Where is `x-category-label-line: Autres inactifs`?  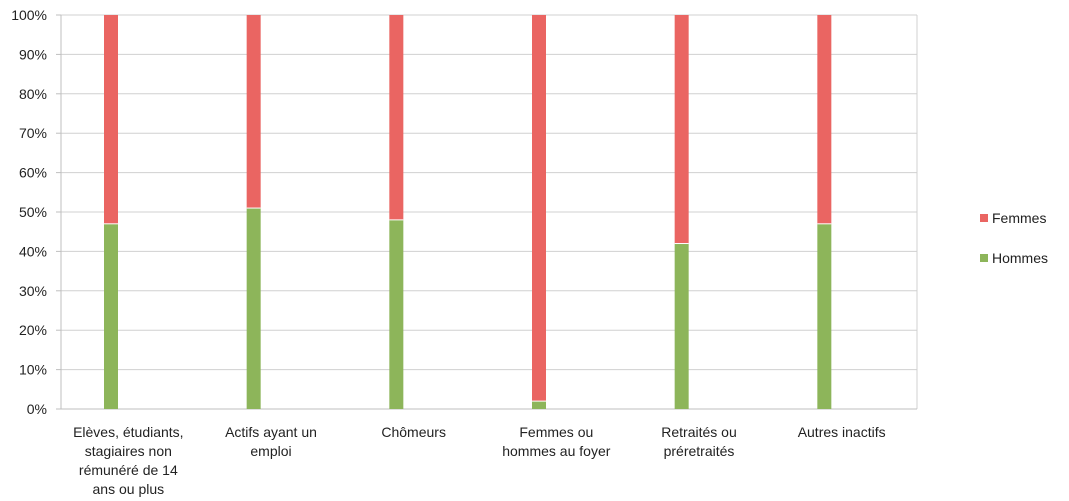 x-category-label-line: Autres inactifs is located at coordinates (842, 432).